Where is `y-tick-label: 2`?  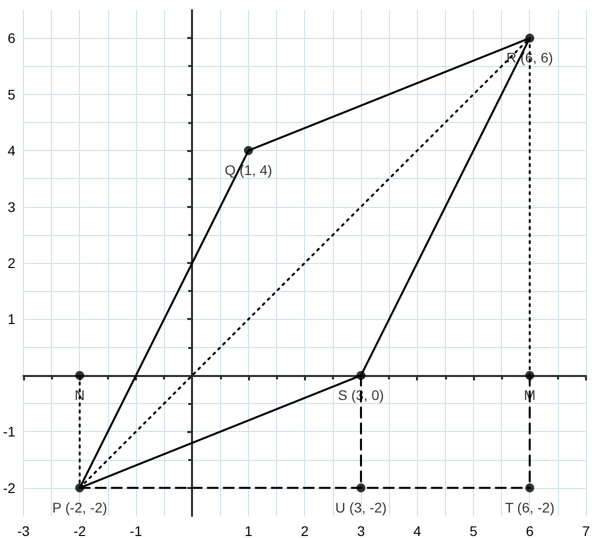
y-tick-label: 2 is located at coordinates (12, 263).